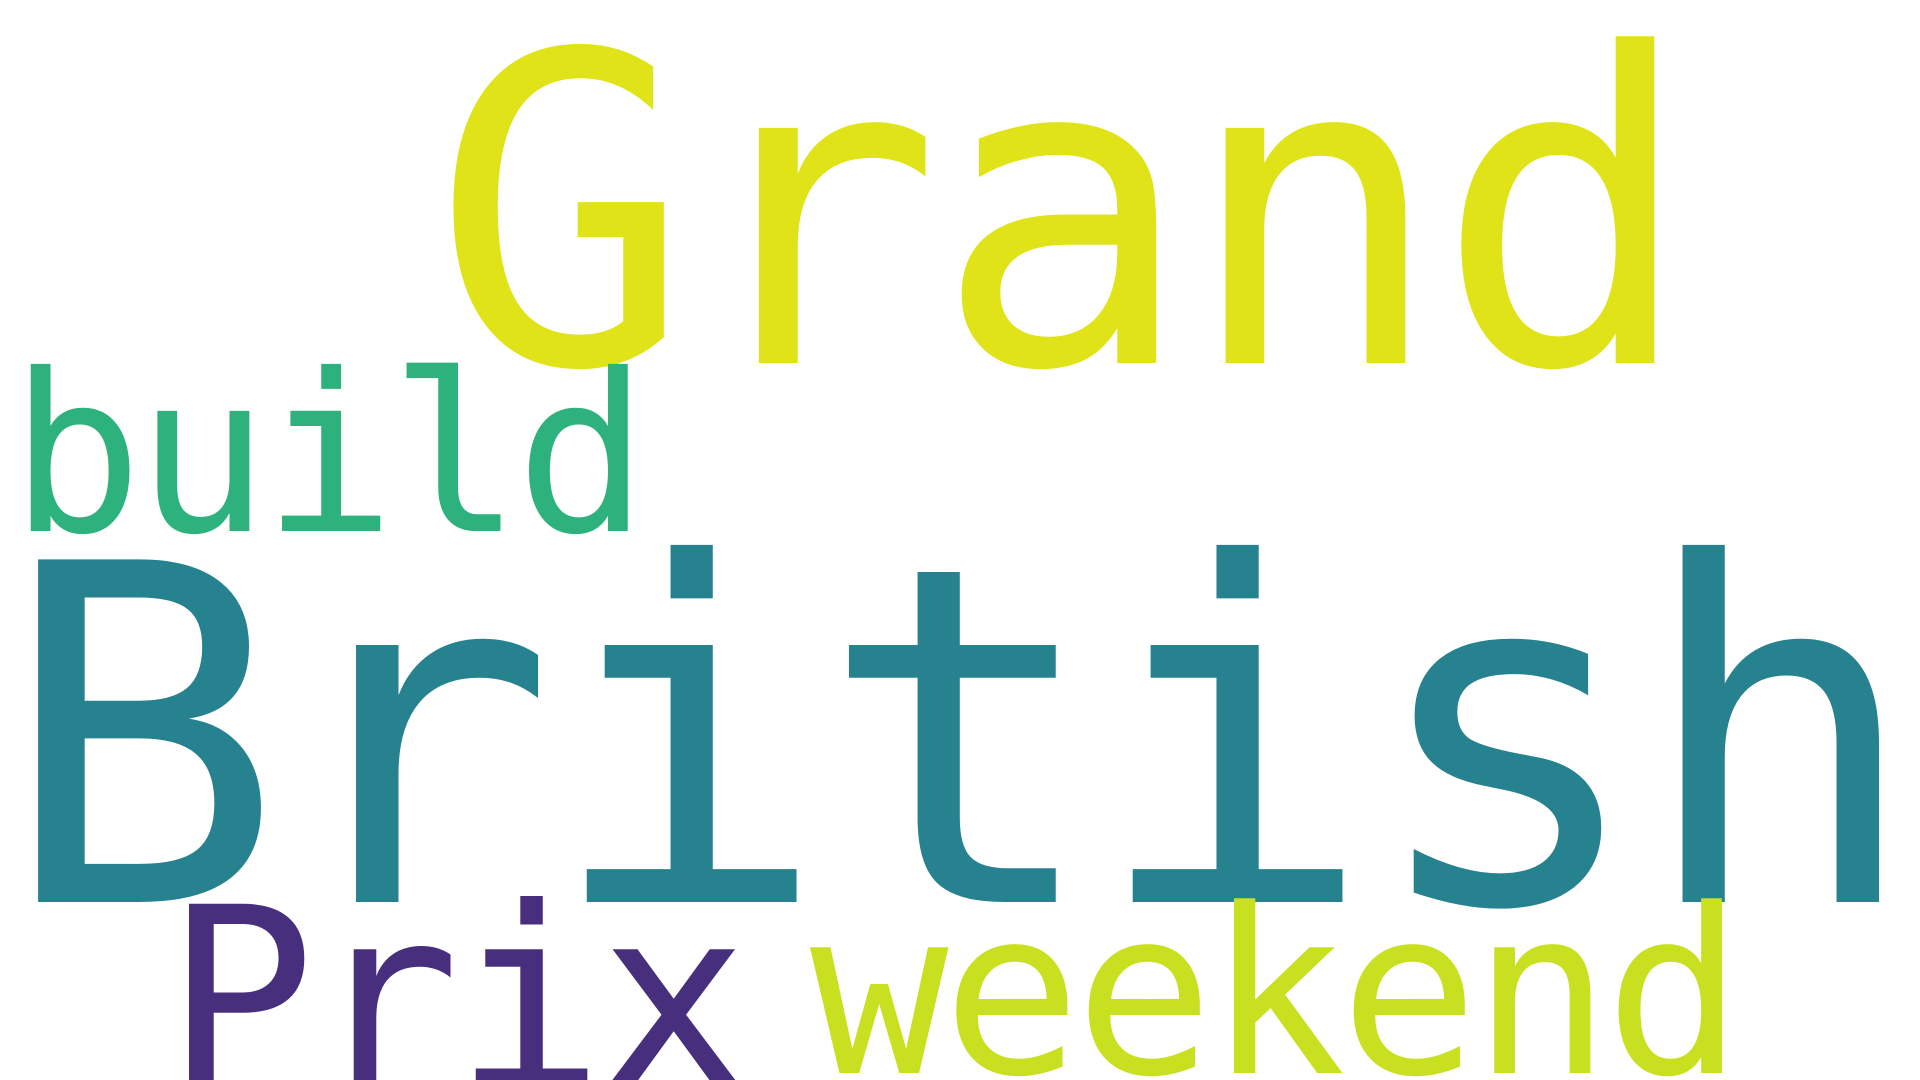  Describe the element at coordinates (329, 455) in the screenshot. I see `word-build: build` at that location.